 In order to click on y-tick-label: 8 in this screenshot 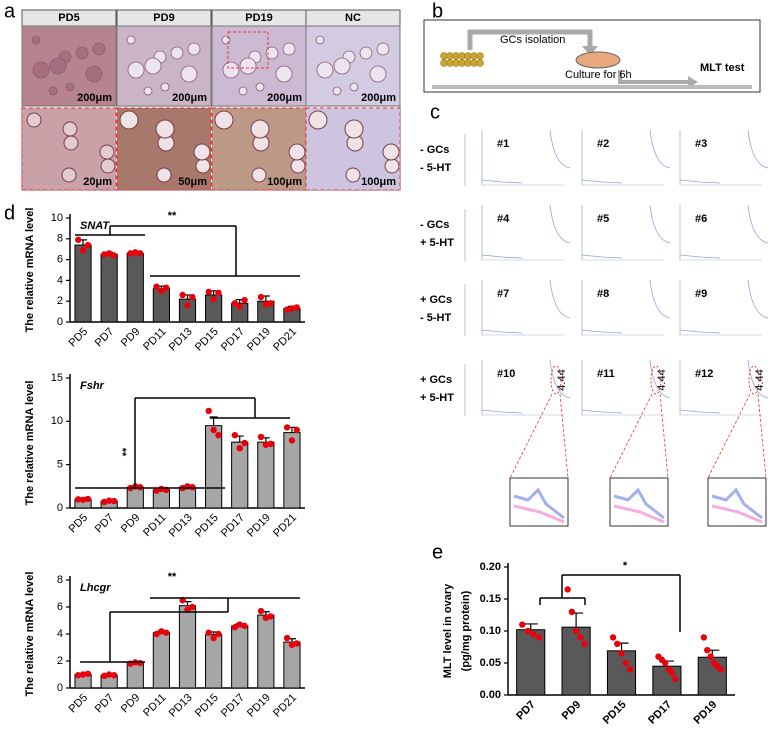, I will do `click(60, 239)`.